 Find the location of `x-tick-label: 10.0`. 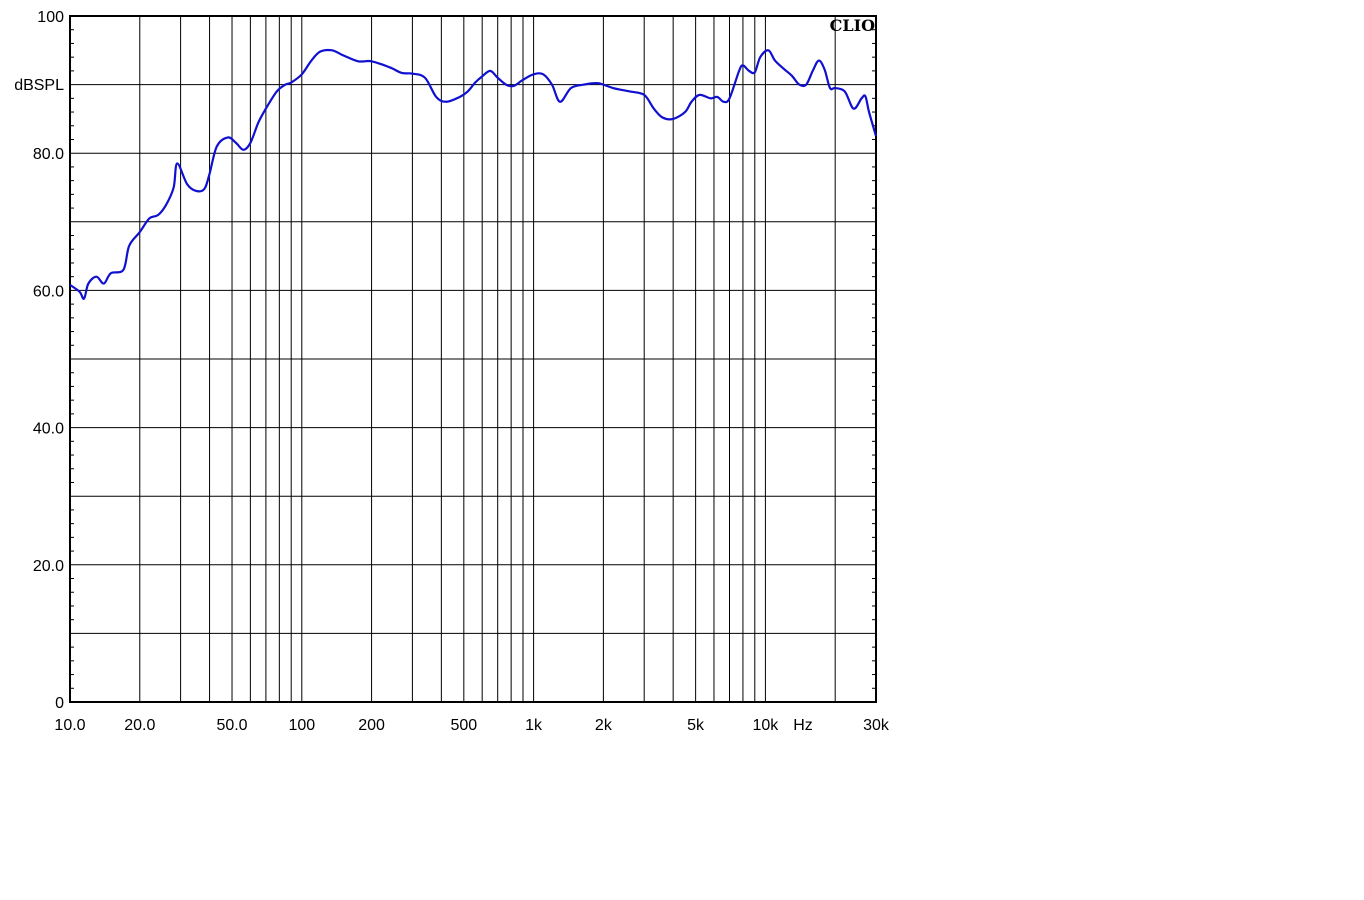

x-tick-label: 10.0 is located at coordinates (69, 725).